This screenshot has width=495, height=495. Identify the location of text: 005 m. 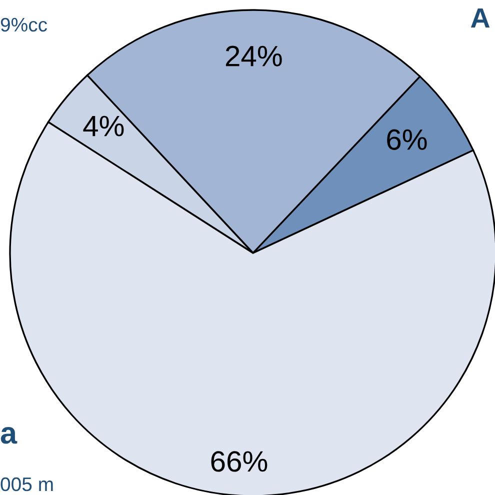
(26, 484).